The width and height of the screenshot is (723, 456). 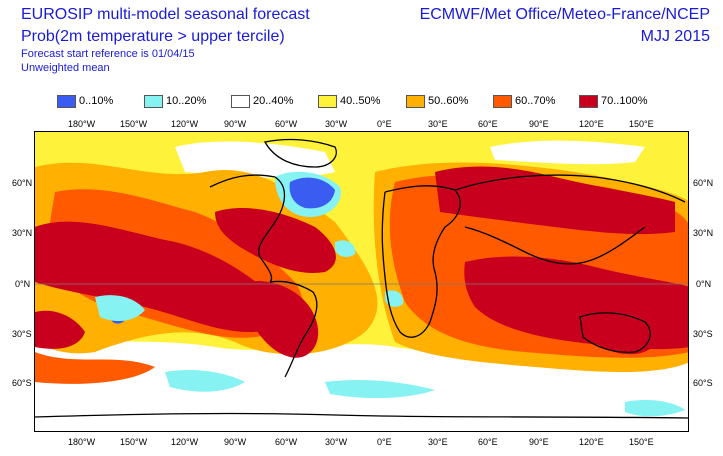 What do you see at coordinates (394, 298) in the screenshot?
I see `cyan-gulf-of-guinea` at bounding box center [394, 298].